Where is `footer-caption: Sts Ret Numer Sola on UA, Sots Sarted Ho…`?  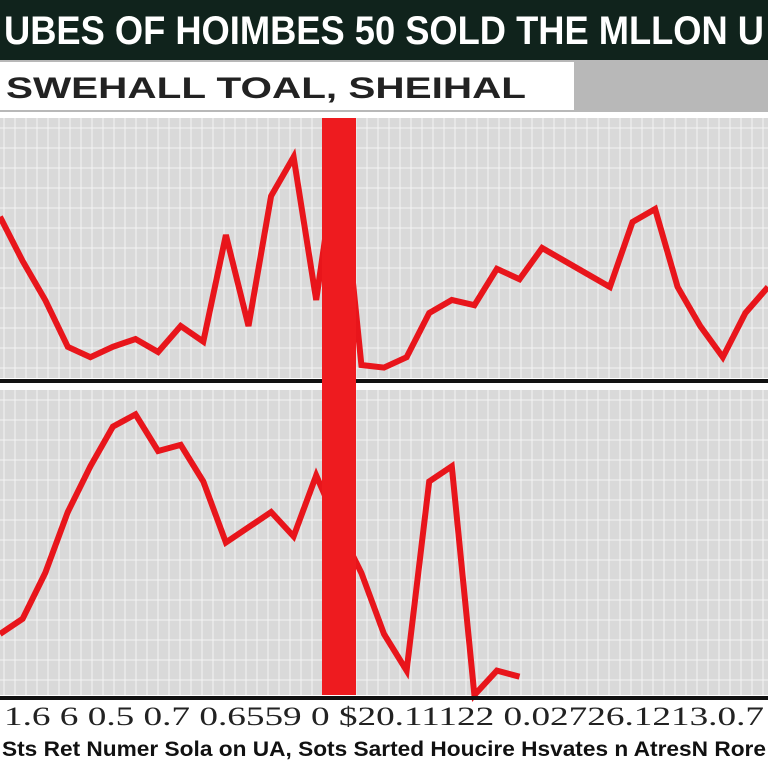
footer-caption: Sts Ret Numer Sola on UA, Sots Sarted Ho… is located at coordinates (384, 749).